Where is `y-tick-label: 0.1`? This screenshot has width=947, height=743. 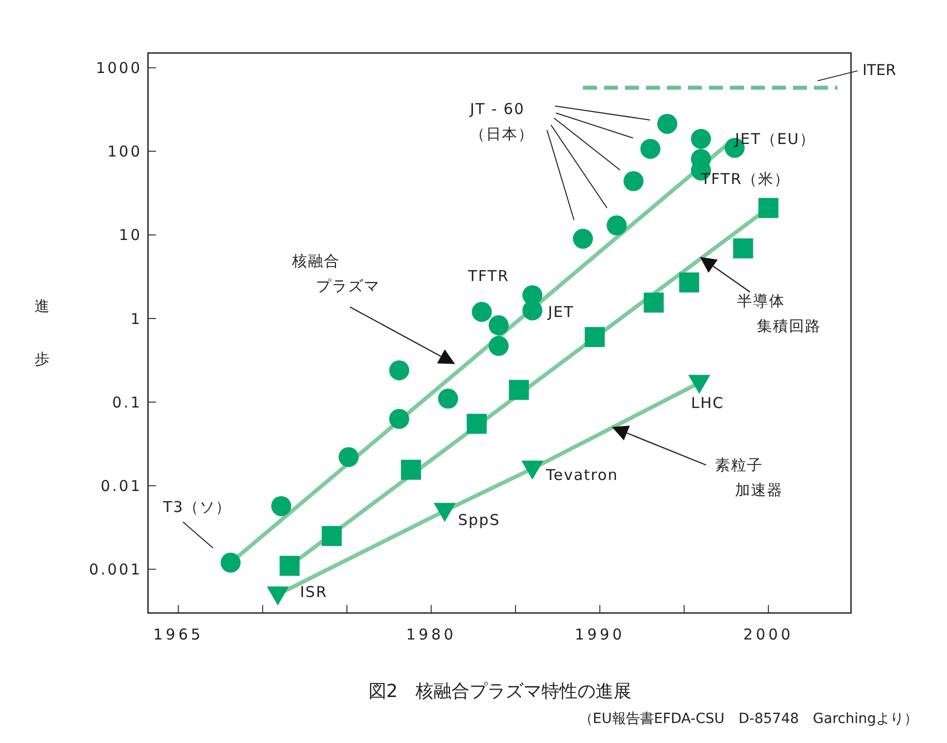 y-tick-label: 0.1 is located at coordinates (127, 402).